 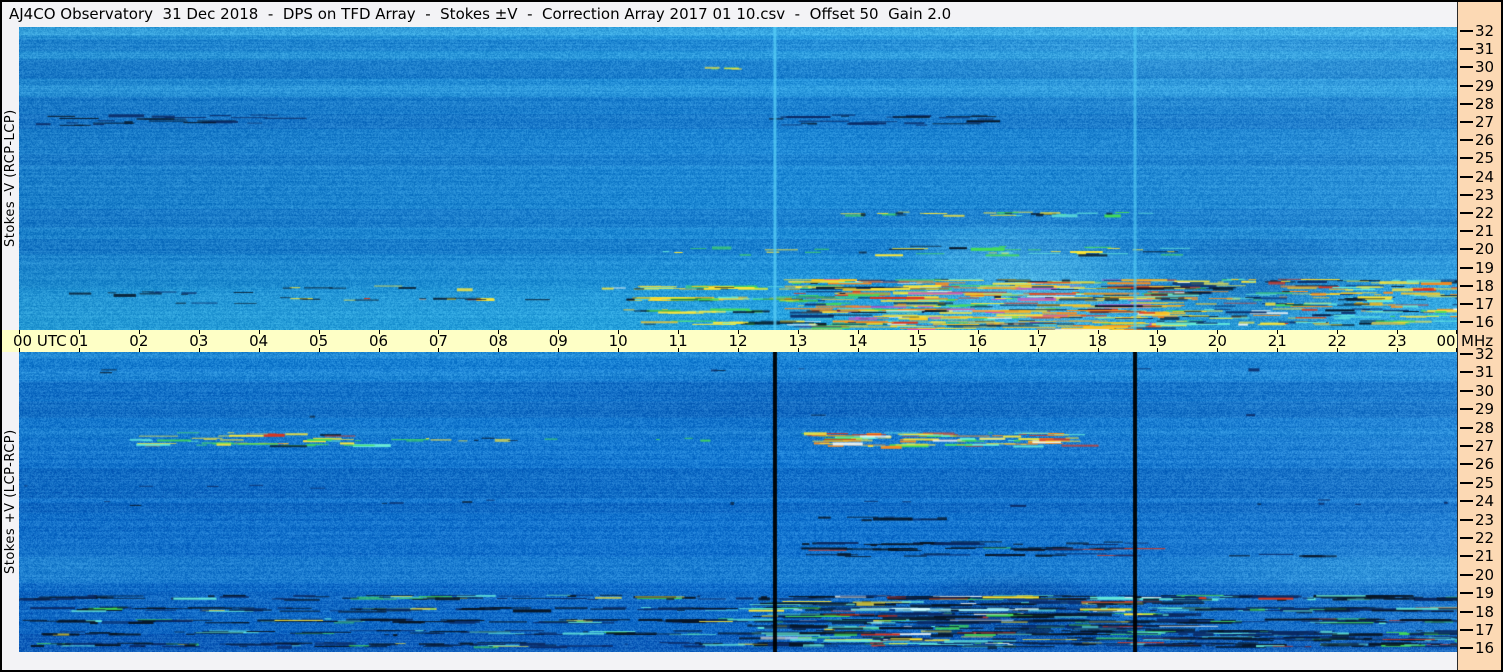 What do you see at coordinates (259, 341) in the screenshot?
I see `time-tick-label: 04` at bounding box center [259, 341].